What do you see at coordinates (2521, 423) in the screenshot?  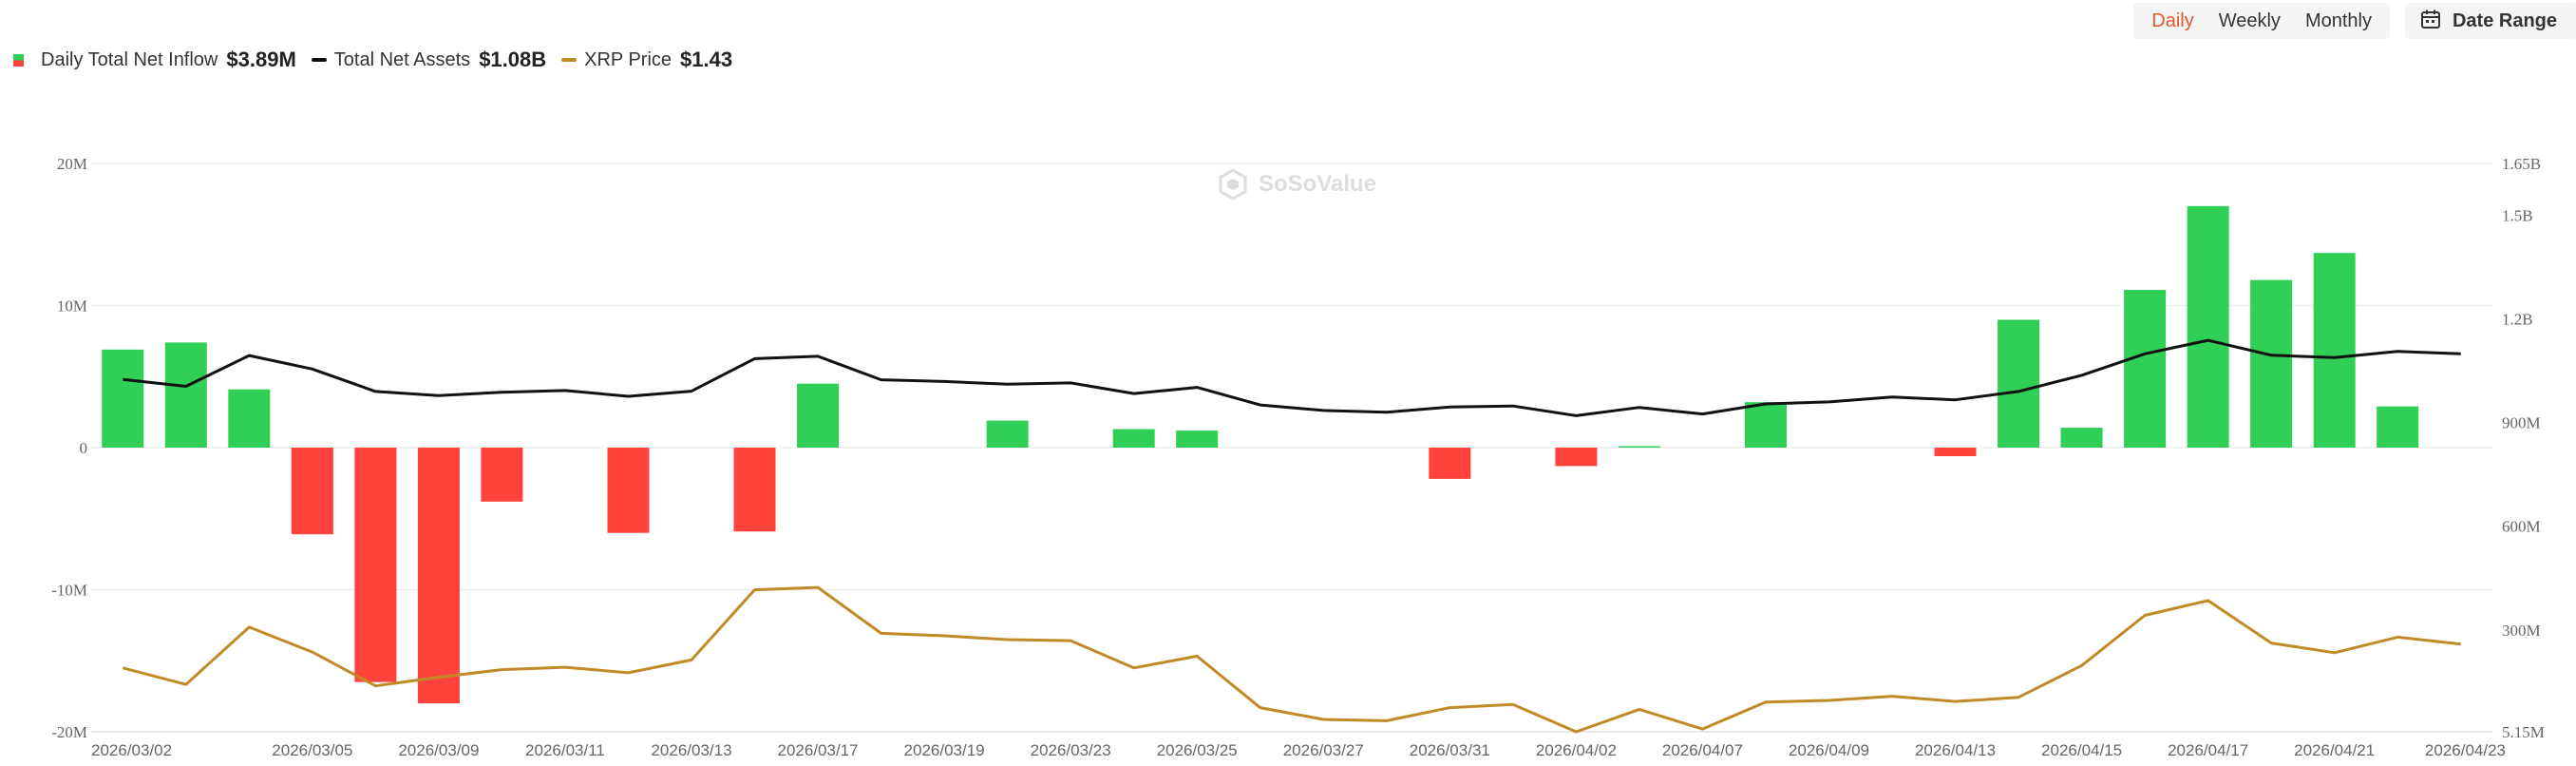 I see `y2-tick-label: 900M` at bounding box center [2521, 423].